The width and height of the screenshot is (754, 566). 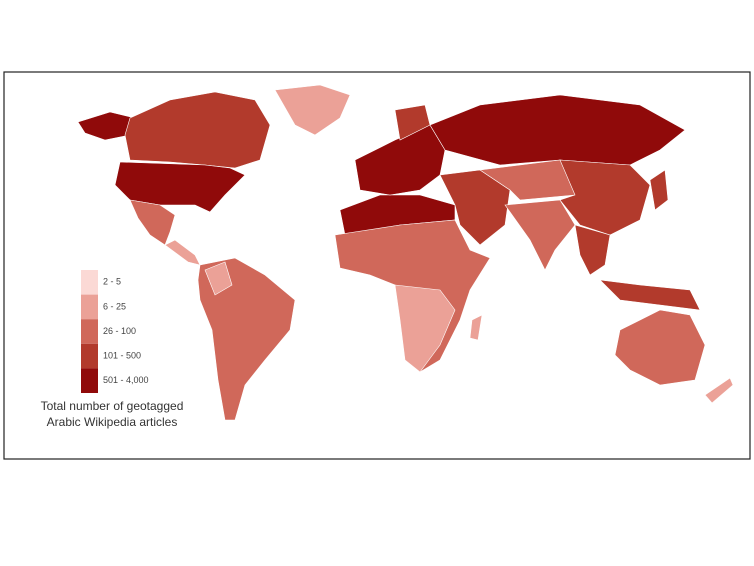 What do you see at coordinates (476, 327) in the screenshot?
I see `madagascar` at bounding box center [476, 327].